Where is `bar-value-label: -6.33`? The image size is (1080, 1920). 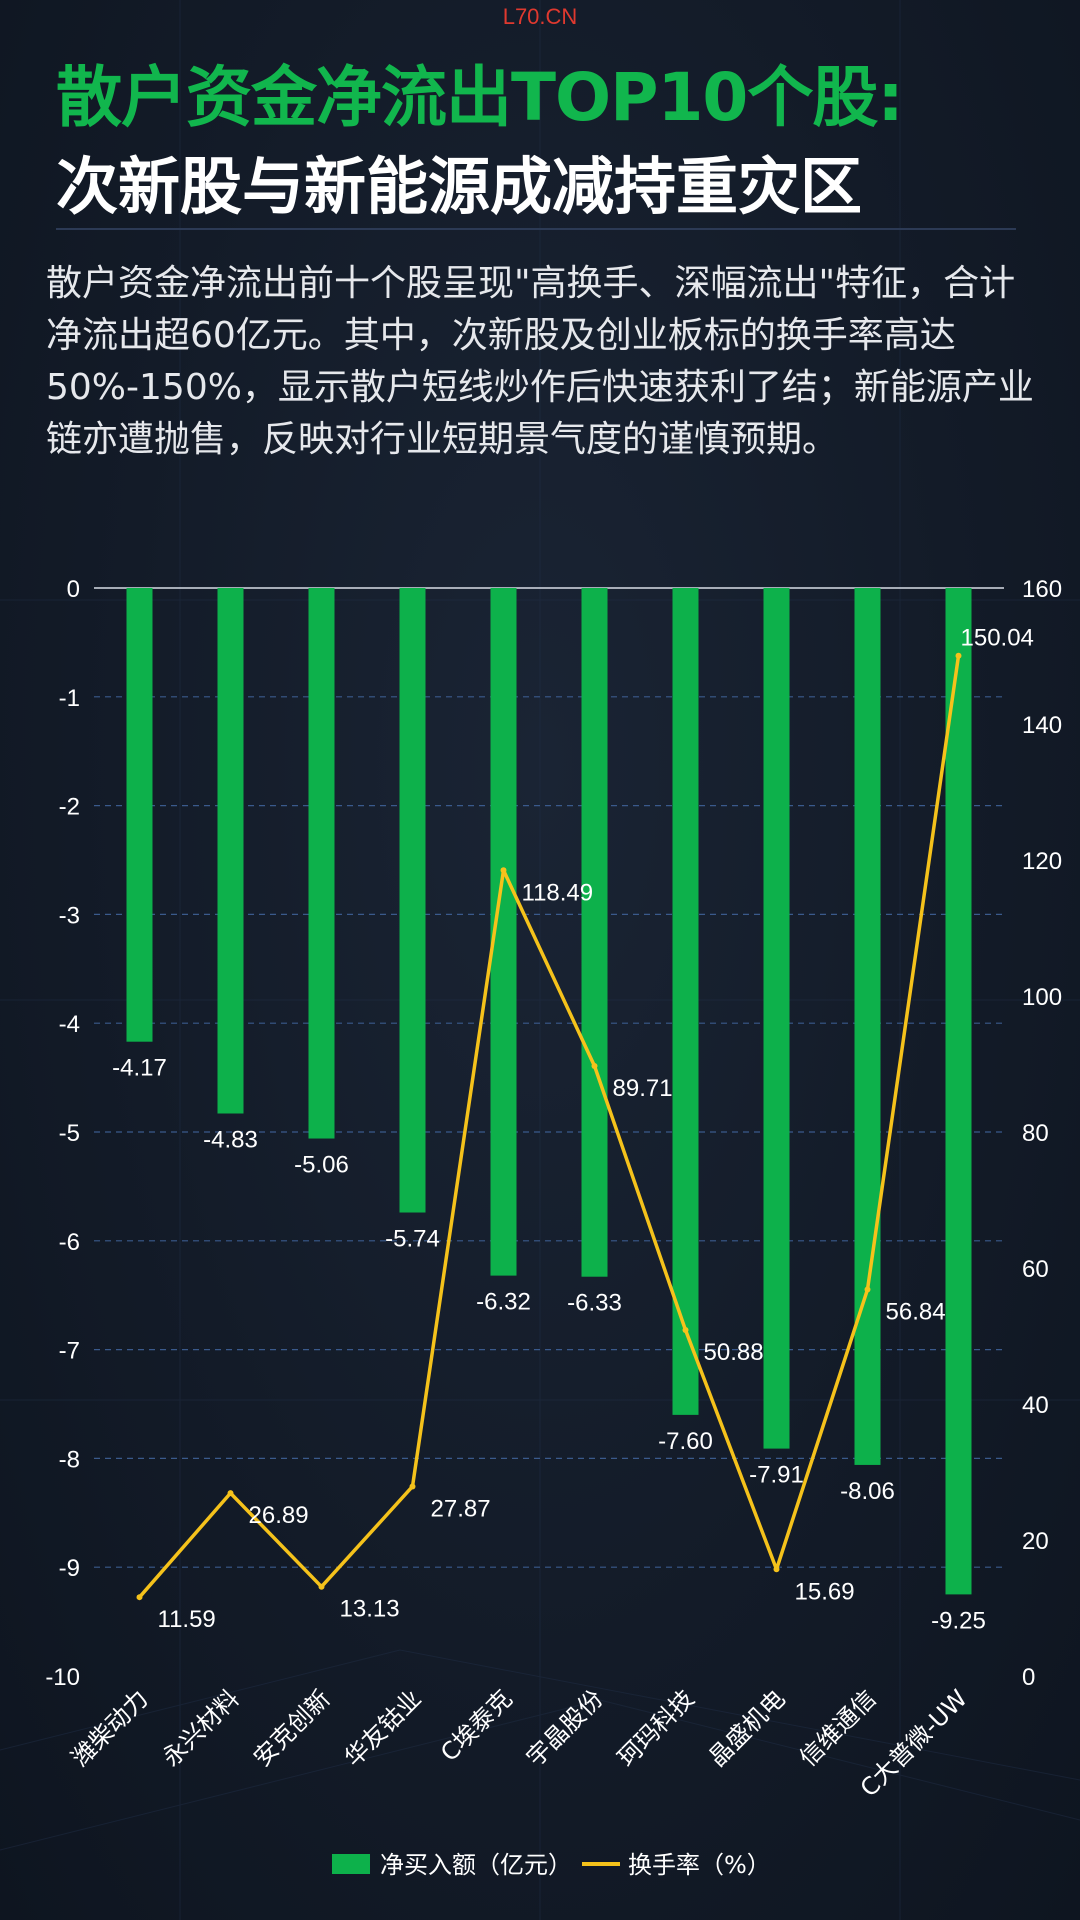 bar-value-label: -6.33 is located at coordinates (594, 1303).